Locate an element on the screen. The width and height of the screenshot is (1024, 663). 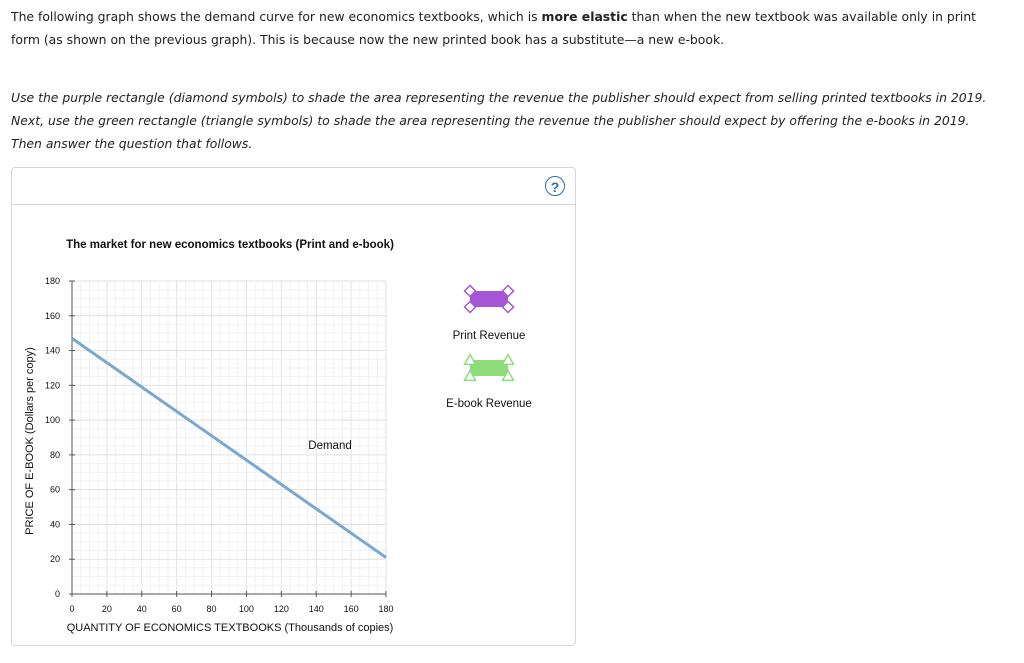
legend-item-ebook-revenue: E-book Revenue is located at coordinates (489, 381).